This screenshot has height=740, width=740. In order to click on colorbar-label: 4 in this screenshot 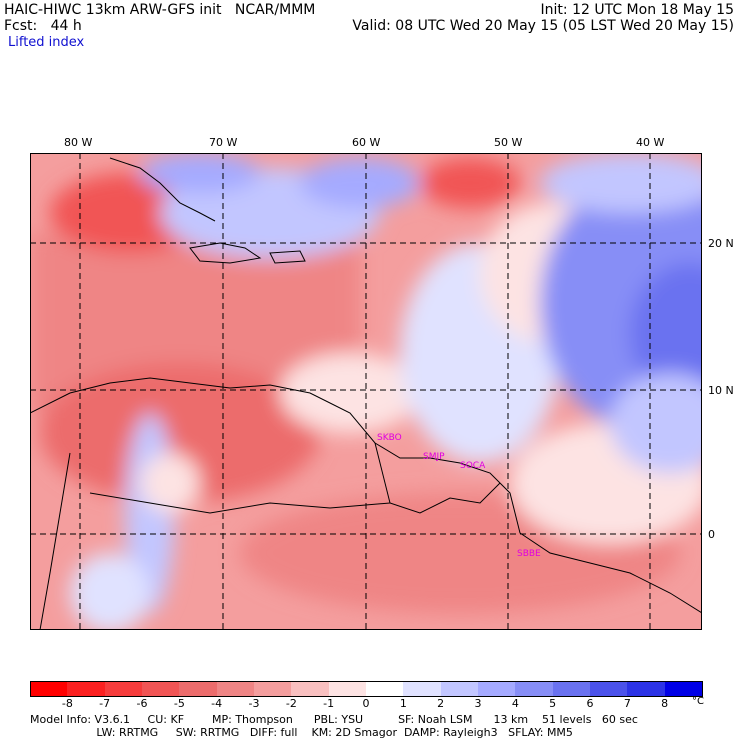, I will do `click(515, 703)`.